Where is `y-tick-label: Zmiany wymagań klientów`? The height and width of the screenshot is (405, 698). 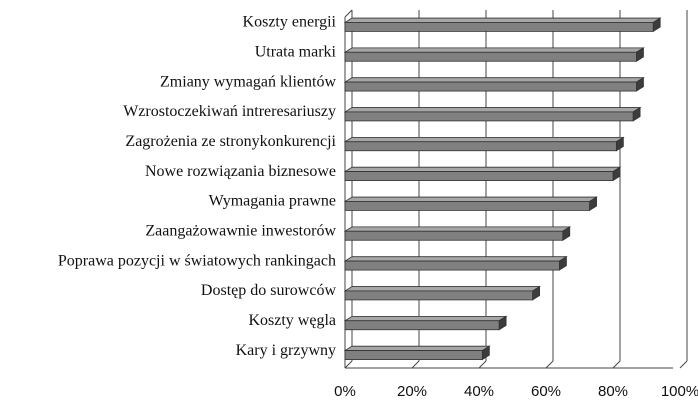
y-tick-label: Zmiany wymagań klientów is located at coordinates (248, 81).